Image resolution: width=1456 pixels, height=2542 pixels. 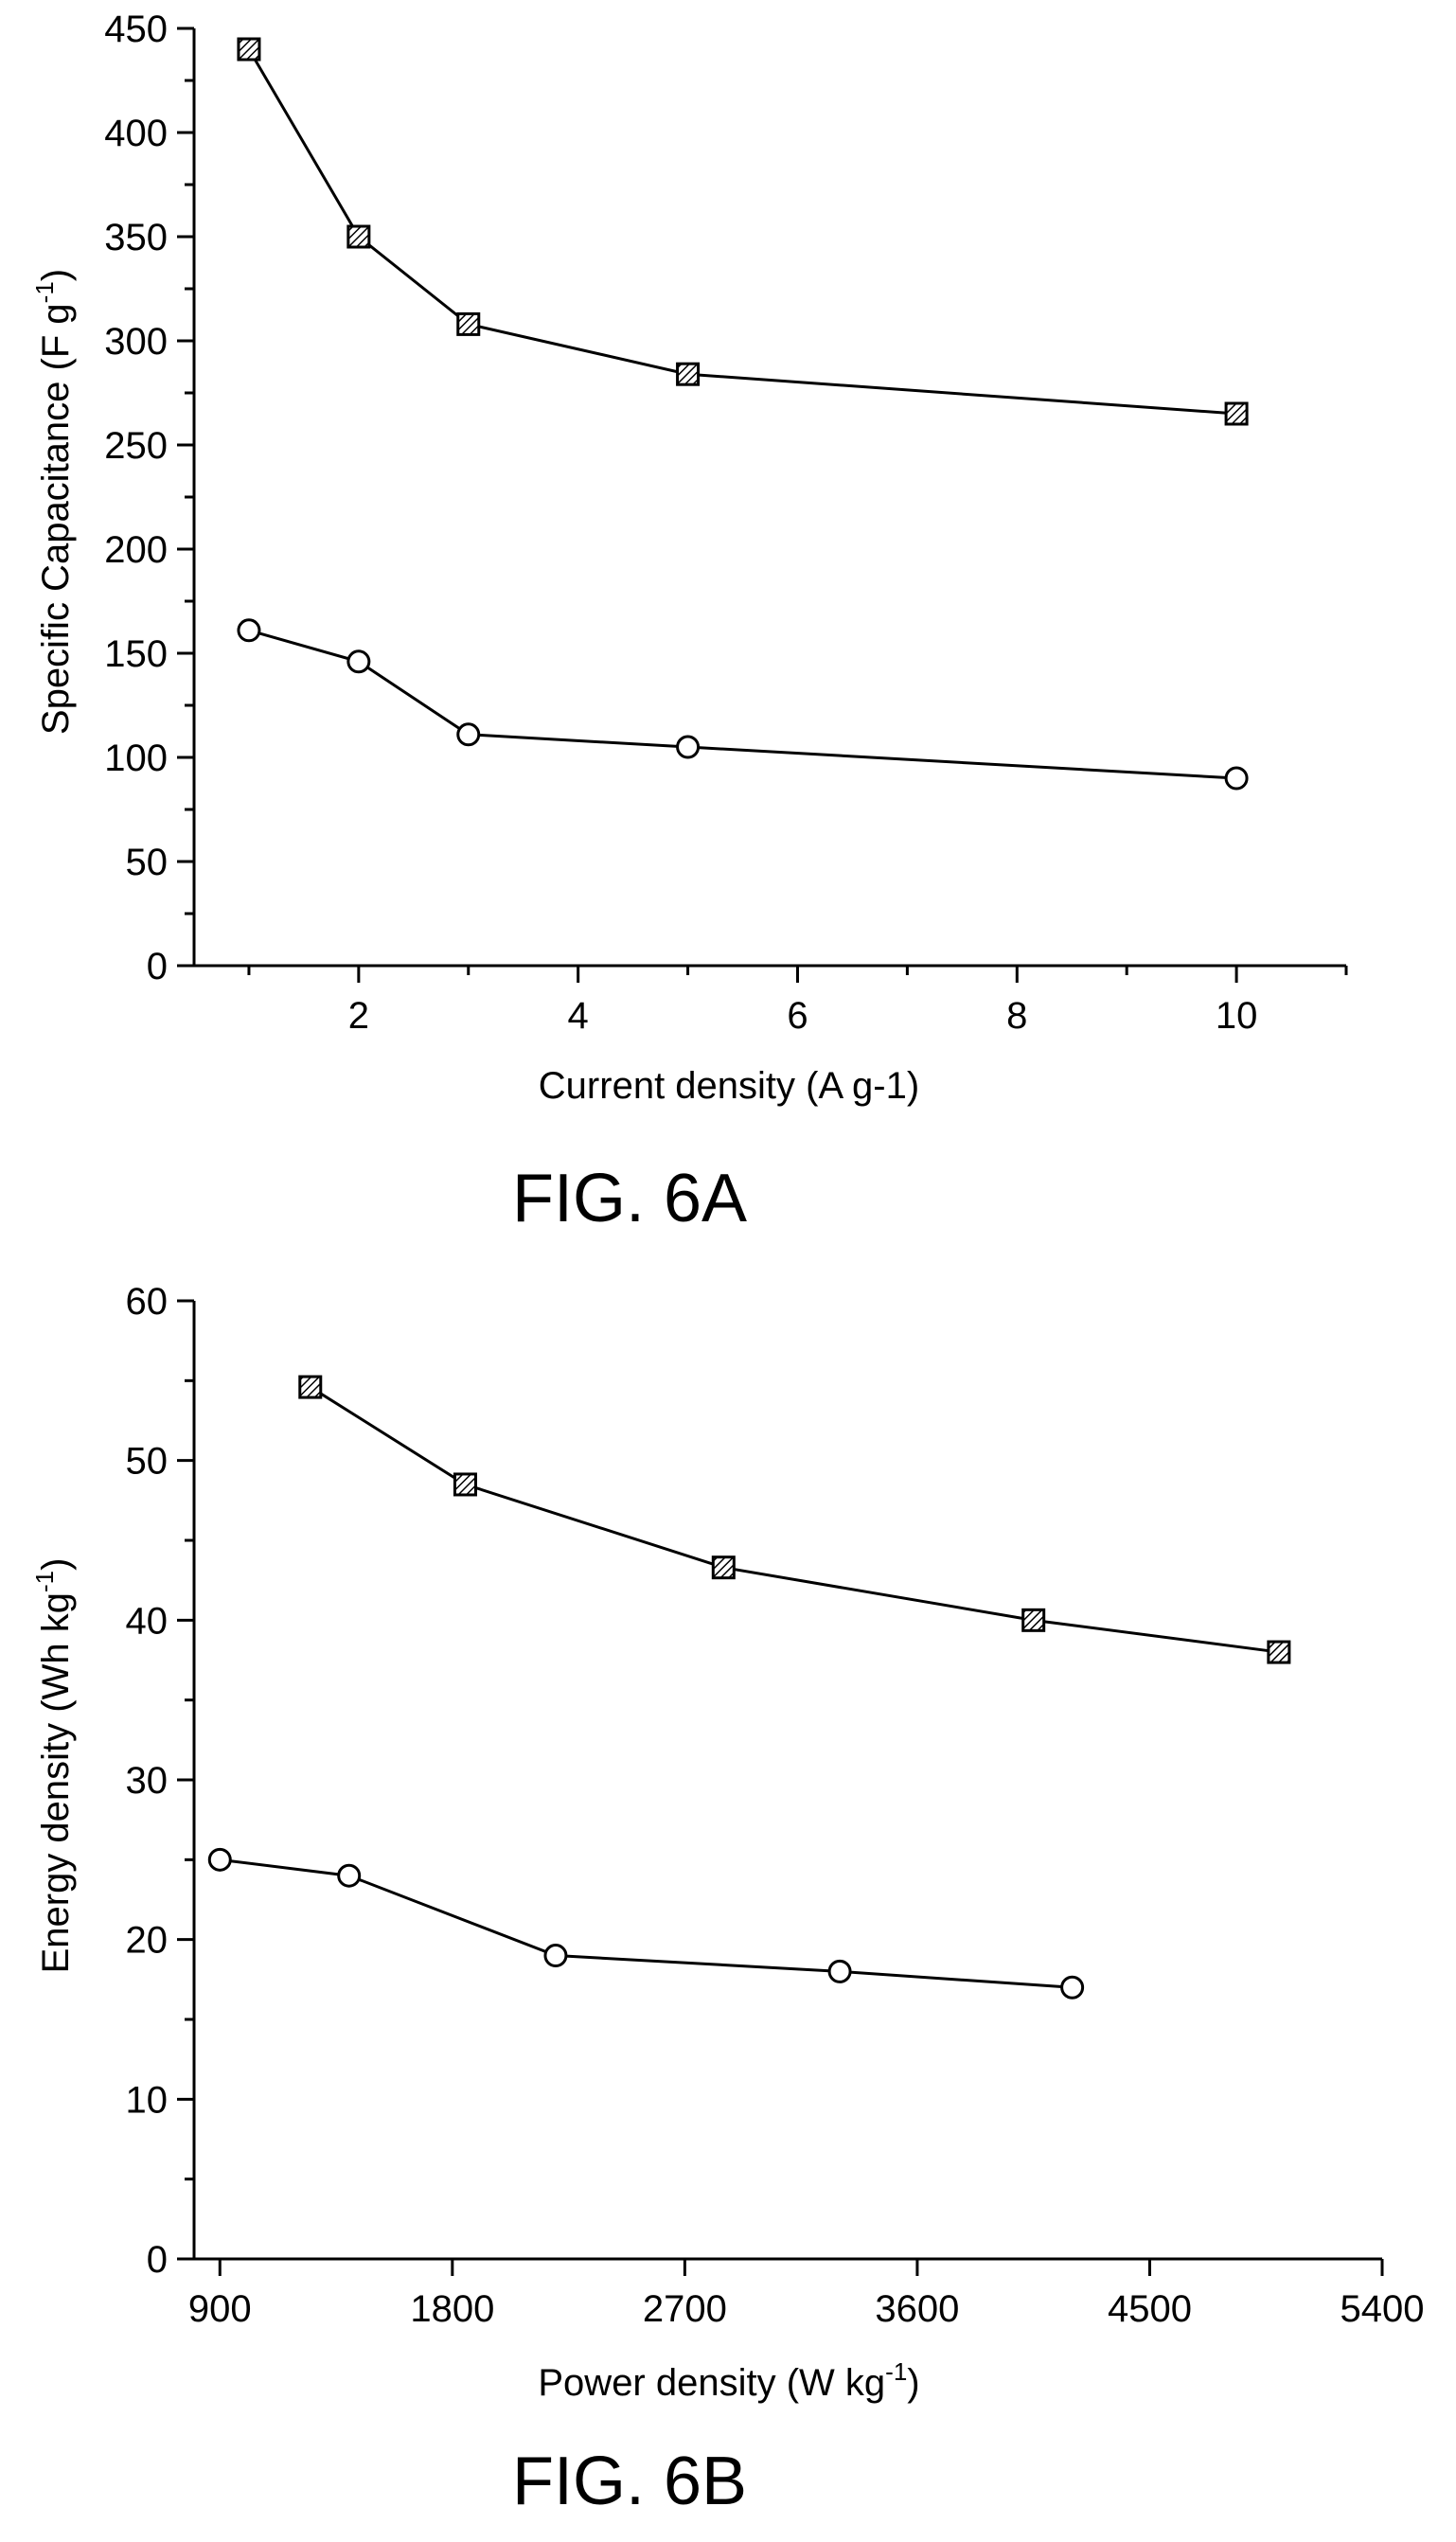 What do you see at coordinates (158, 2260) in the screenshot?
I see `chart-6b-y-tick-label: 0` at bounding box center [158, 2260].